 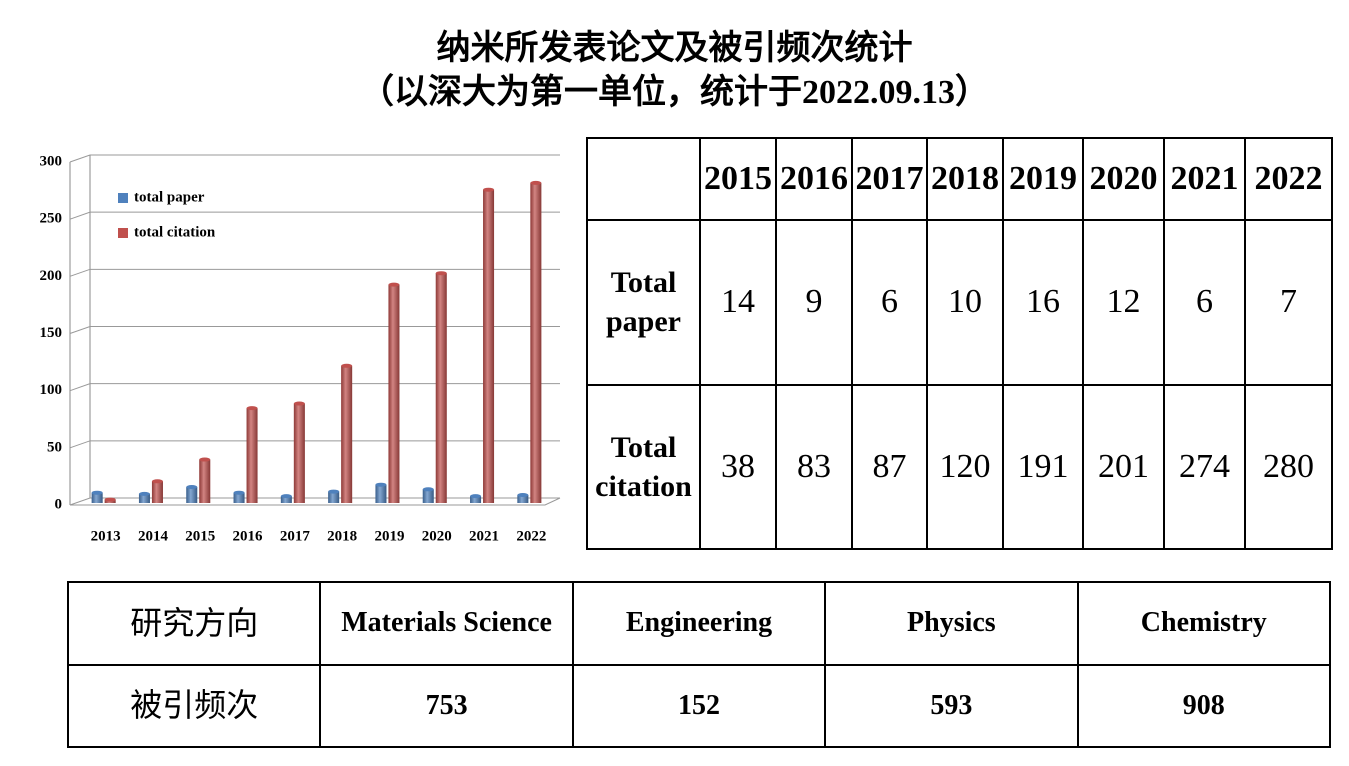 I want to click on row-label: 研究方向, so click(x=194, y=623).